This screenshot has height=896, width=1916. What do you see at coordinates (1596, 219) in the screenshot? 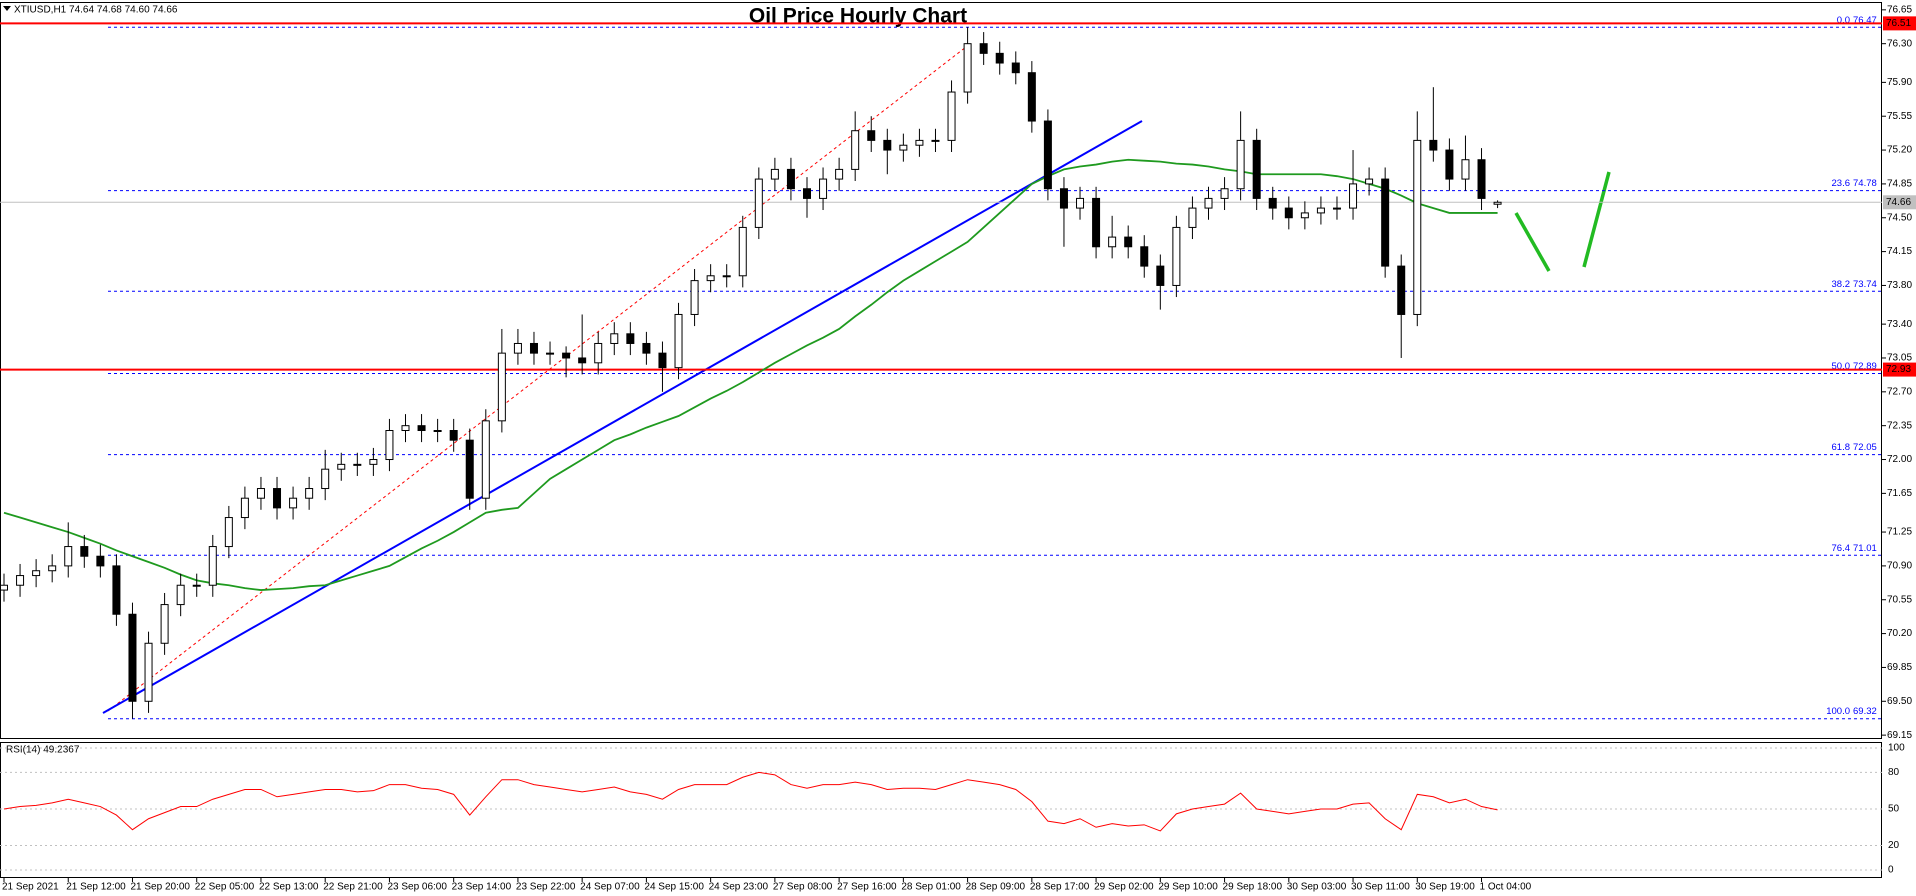
I see `forecast-up` at bounding box center [1596, 219].